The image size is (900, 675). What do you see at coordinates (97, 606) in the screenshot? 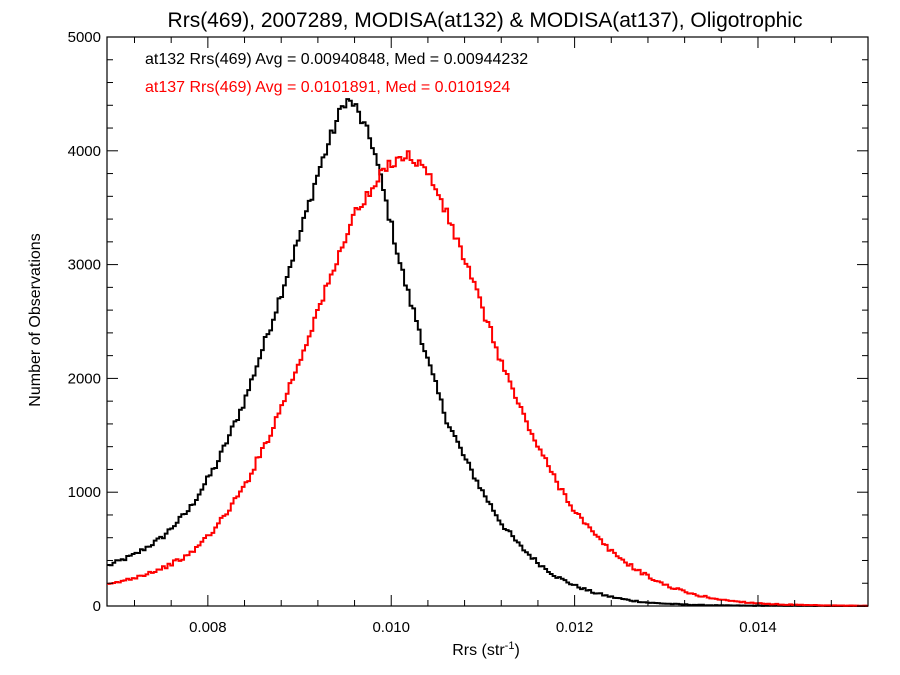
I see `y-tick-label: 0` at bounding box center [97, 606].